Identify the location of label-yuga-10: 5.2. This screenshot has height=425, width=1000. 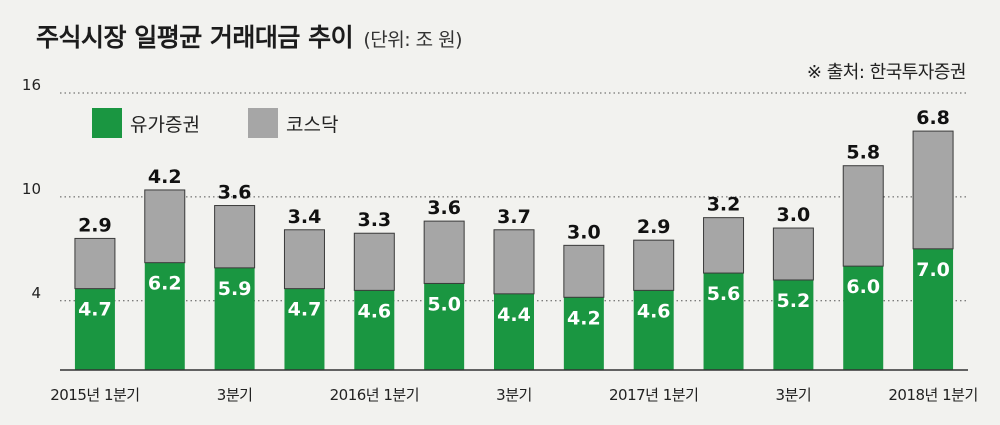
(794, 301).